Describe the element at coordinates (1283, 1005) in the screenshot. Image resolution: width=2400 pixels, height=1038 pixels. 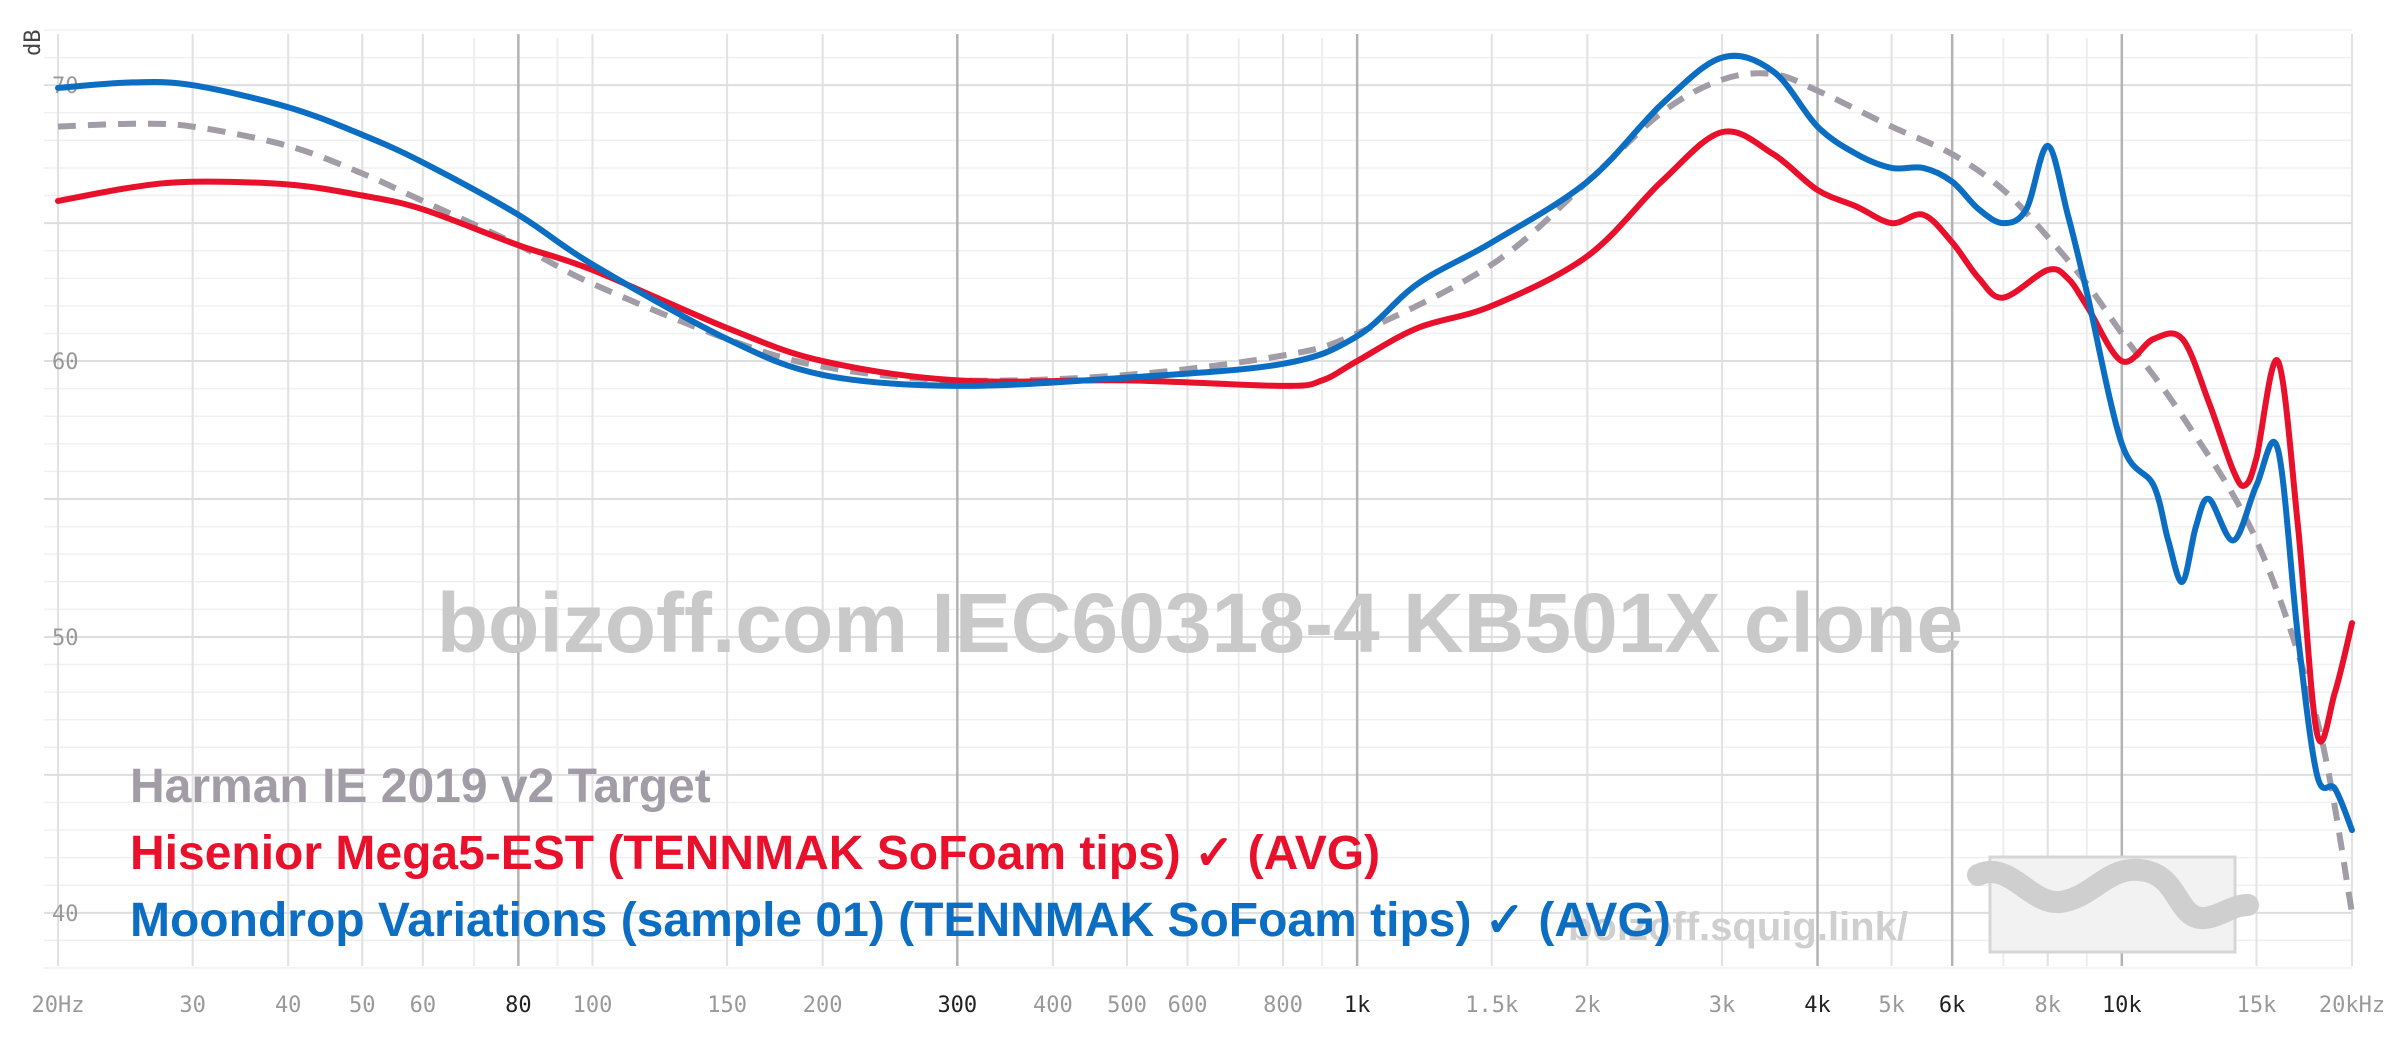
I see `x-tick-label: 800` at that location.